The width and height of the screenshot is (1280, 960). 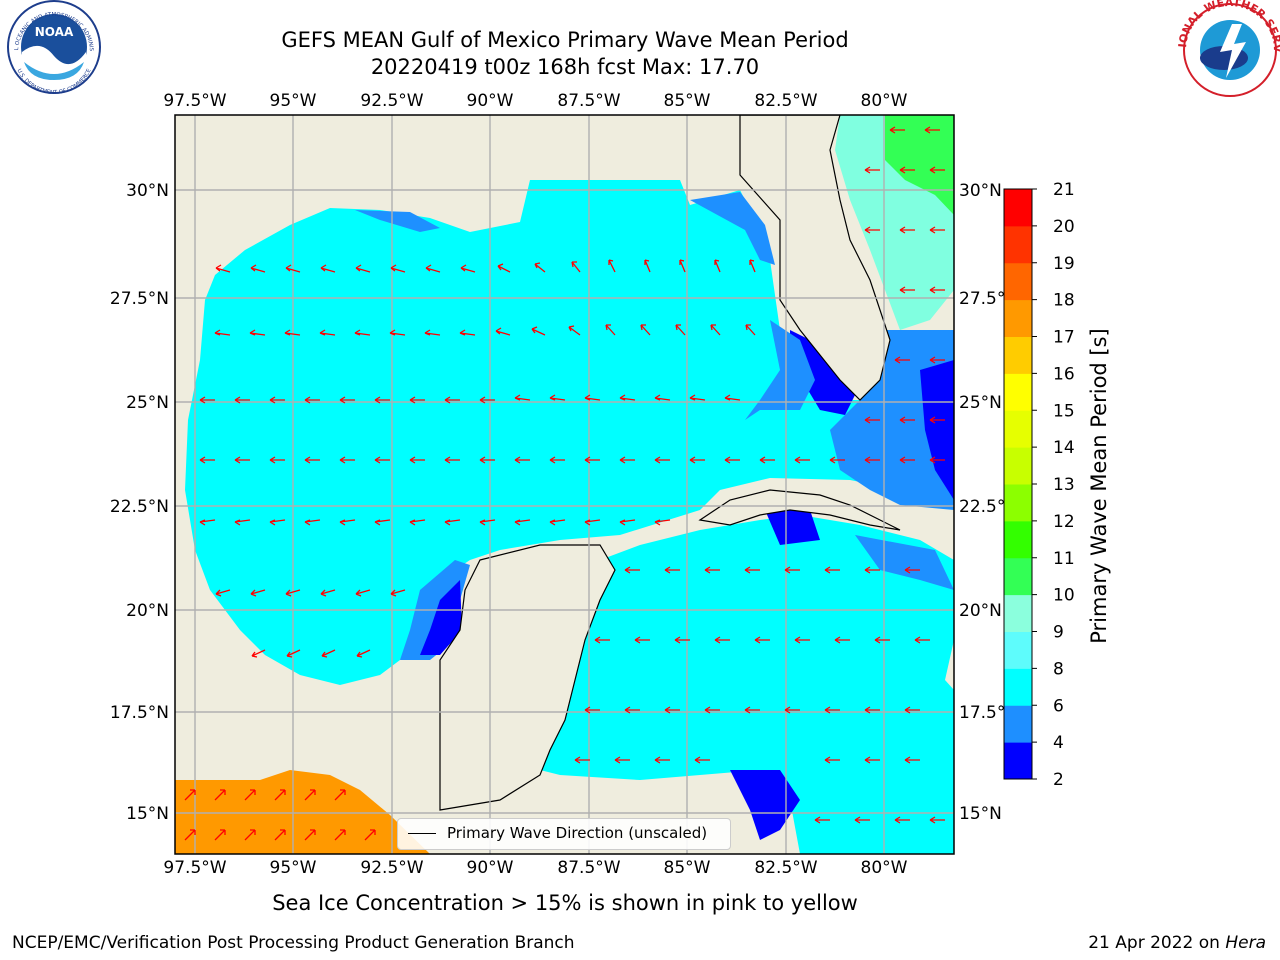 What do you see at coordinates (147, 611) in the screenshot?
I see `lat-label-left: 20°N` at bounding box center [147, 611].